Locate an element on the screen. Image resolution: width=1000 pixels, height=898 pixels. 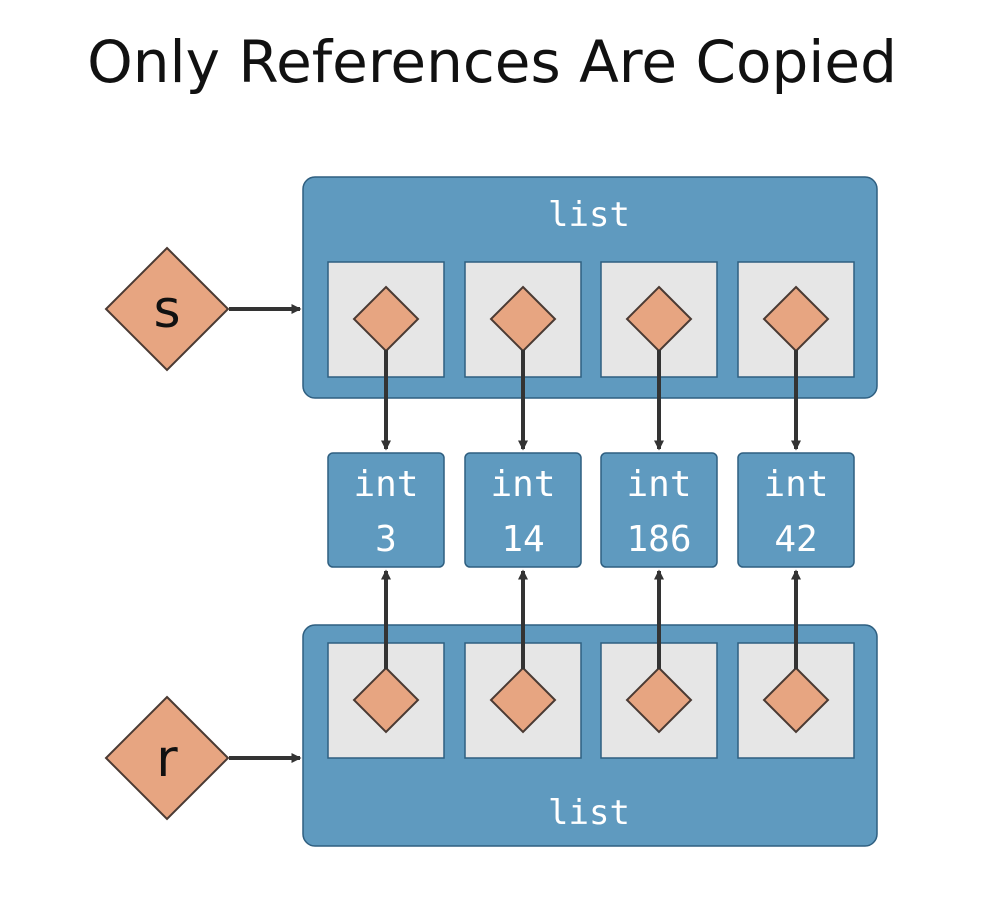
top-list-slots is located at coordinates (591, 319).